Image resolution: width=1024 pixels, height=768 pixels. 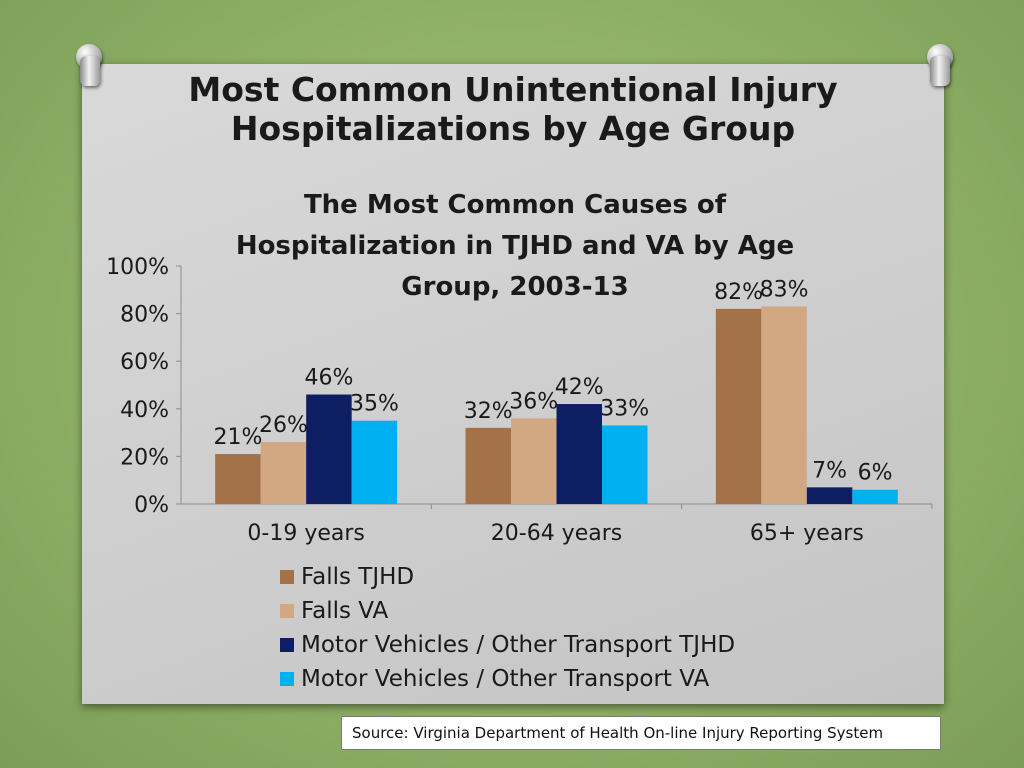 What do you see at coordinates (625, 464) in the screenshot?
I see `bar-motor-vehicles-other-transport-va-20-64-years` at bounding box center [625, 464].